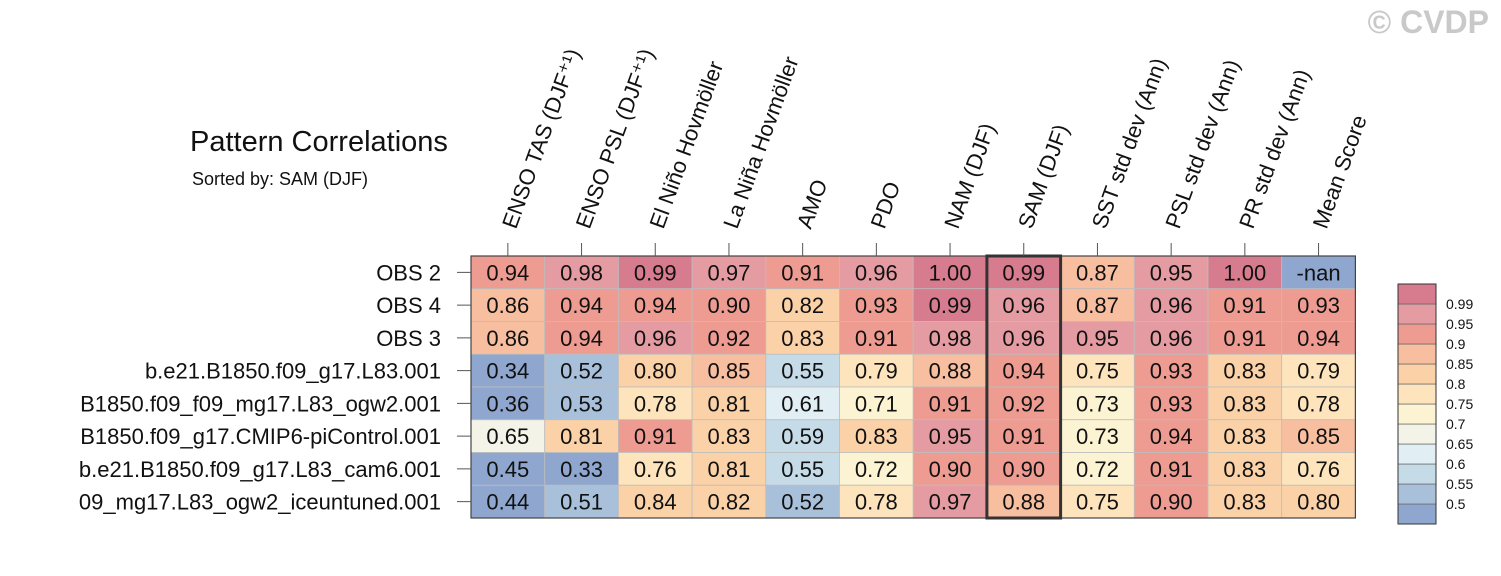 Image resolution: width=1501 pixels, height=576 pixels. Describe the element at coordinates (802, 469) in the screenshot. I see `cell-value-label: 0.55` at that location.